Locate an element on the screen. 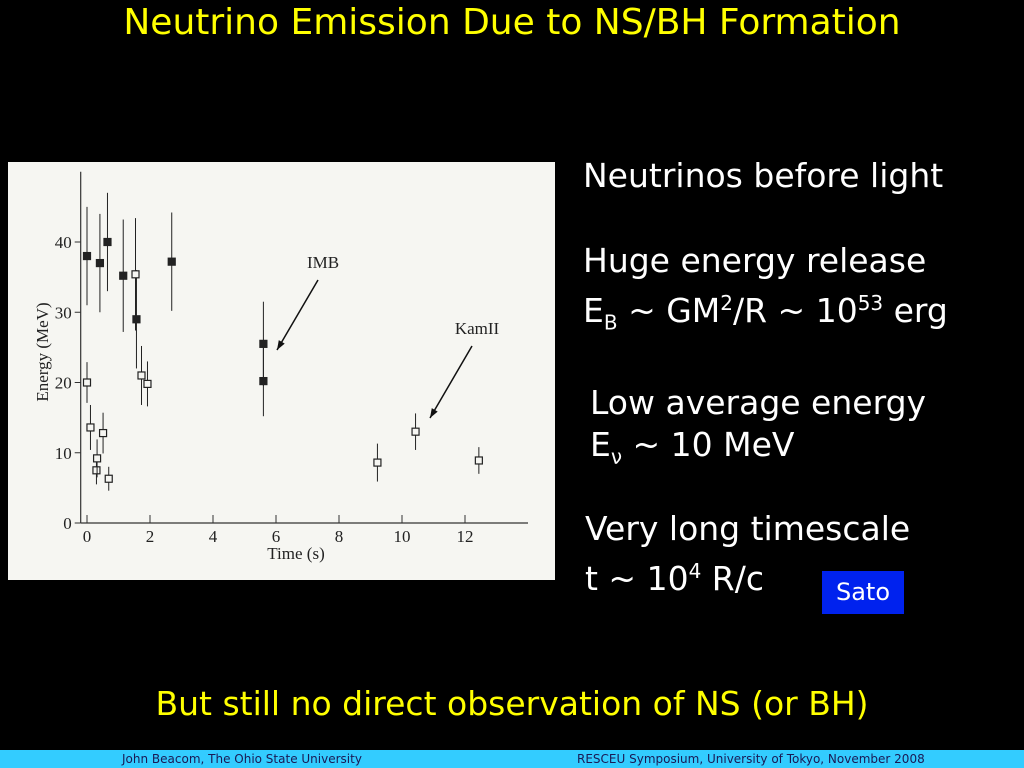 The width and height of the screenshot is (1024, 768). subscript: B is located at coordinates (610, 322).